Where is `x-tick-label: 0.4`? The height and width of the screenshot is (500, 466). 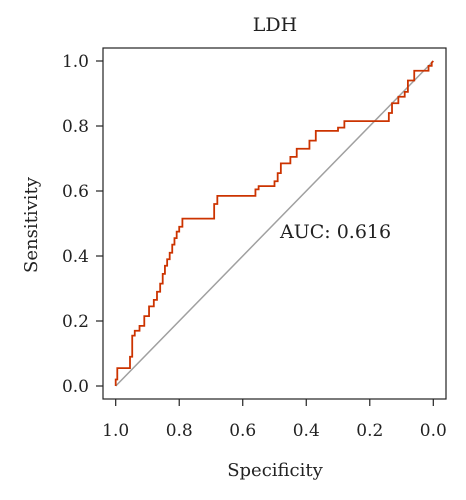 x-tick-label: 0.4 is located at coordinates (306, 431).